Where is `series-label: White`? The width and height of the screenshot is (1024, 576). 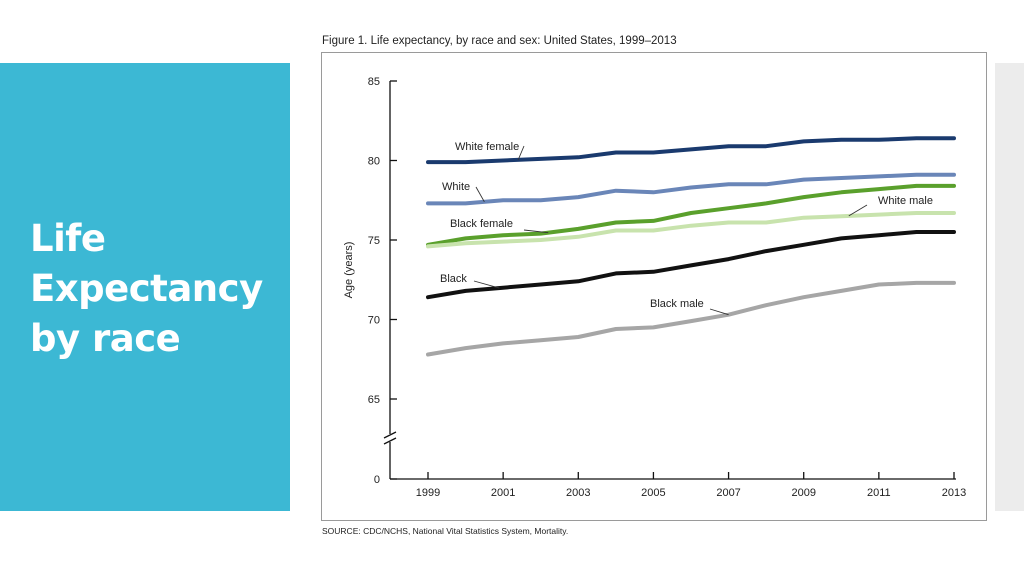 series-label: White is located at coordinates (456, 187).